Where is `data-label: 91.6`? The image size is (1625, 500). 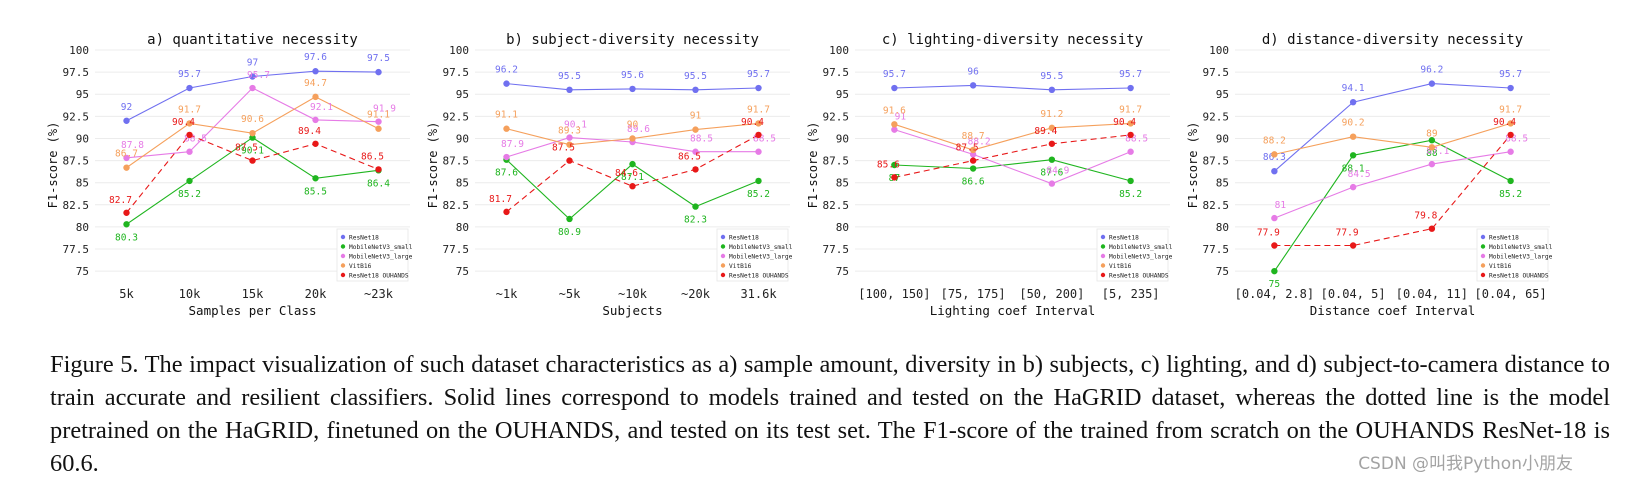 data-label: 91.6 is located at coordinates (894, 110).